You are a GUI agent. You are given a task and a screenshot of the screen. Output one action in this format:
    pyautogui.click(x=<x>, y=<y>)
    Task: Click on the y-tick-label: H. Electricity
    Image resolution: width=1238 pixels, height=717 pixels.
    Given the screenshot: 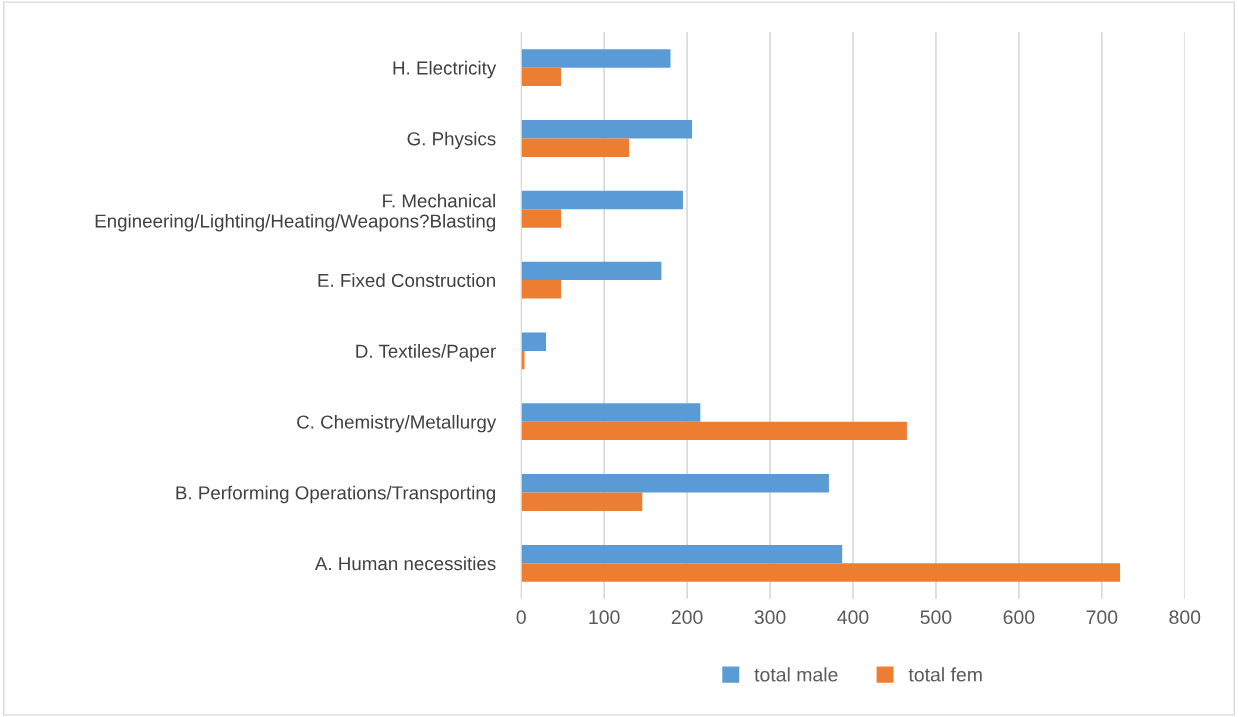 What is the action you would take?
    pyautogui.click(x=445, y=69)
    